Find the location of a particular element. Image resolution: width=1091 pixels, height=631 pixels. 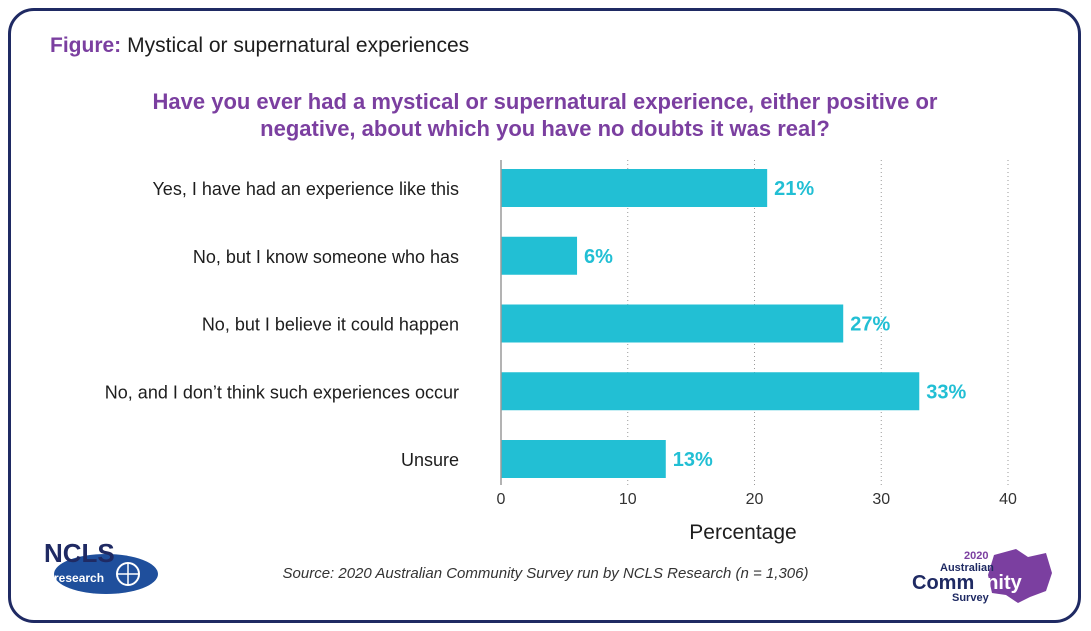

x-tick-label: 20 is located at coordinates (755, 499).